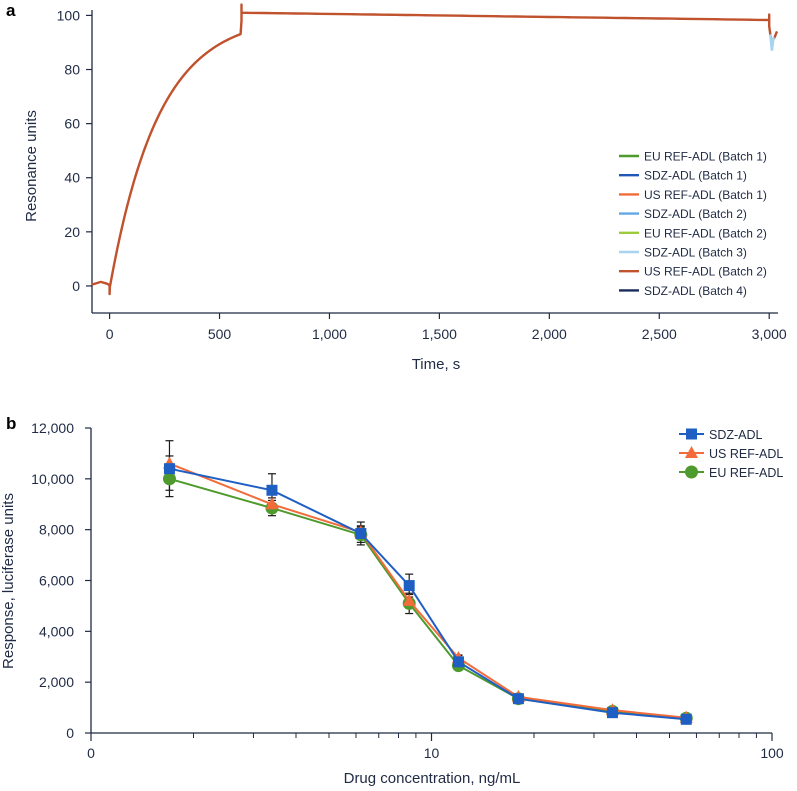 This screenshot has height=791, width=797. I want to click on legend-label: SDZ-ADL (Batch 3), so click(695, 253).